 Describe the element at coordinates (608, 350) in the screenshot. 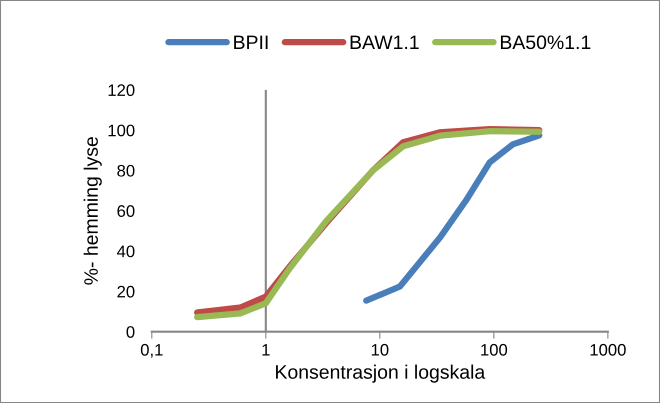

I see `x-tick-label: 1000` at that location.